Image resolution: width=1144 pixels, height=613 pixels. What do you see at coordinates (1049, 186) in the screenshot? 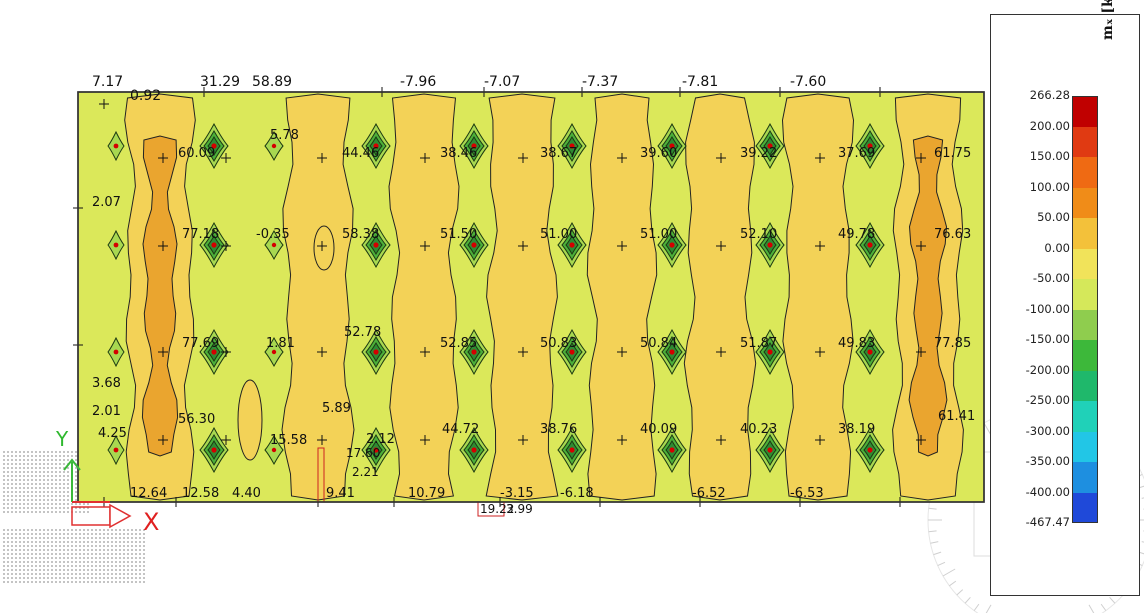
I see `legend-value-label: 100.00` at bounding box center [1049, 186].